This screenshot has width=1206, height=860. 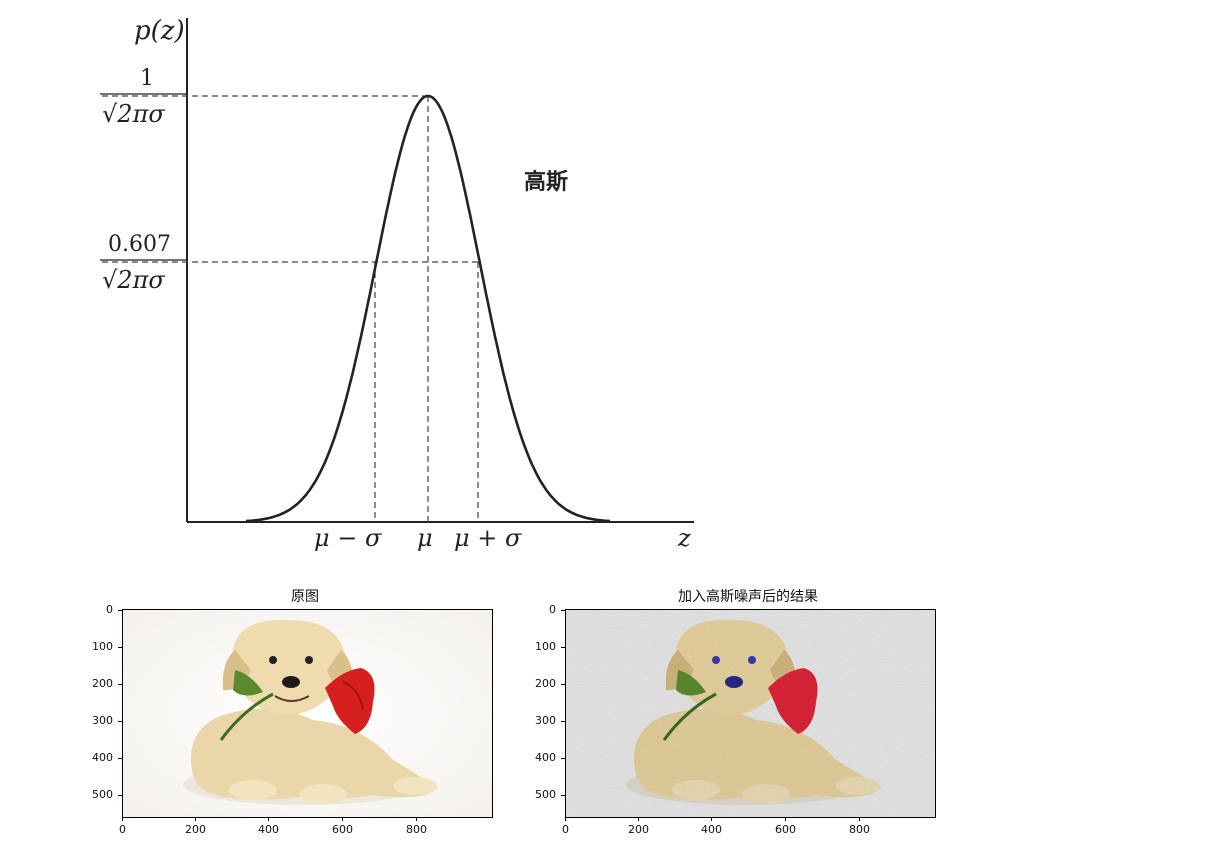 What do you see at coordinates (488, 538) in the screenshot?
I see `mu-plus-sigma-label: μ + σ` at bounding box center [488, 538].